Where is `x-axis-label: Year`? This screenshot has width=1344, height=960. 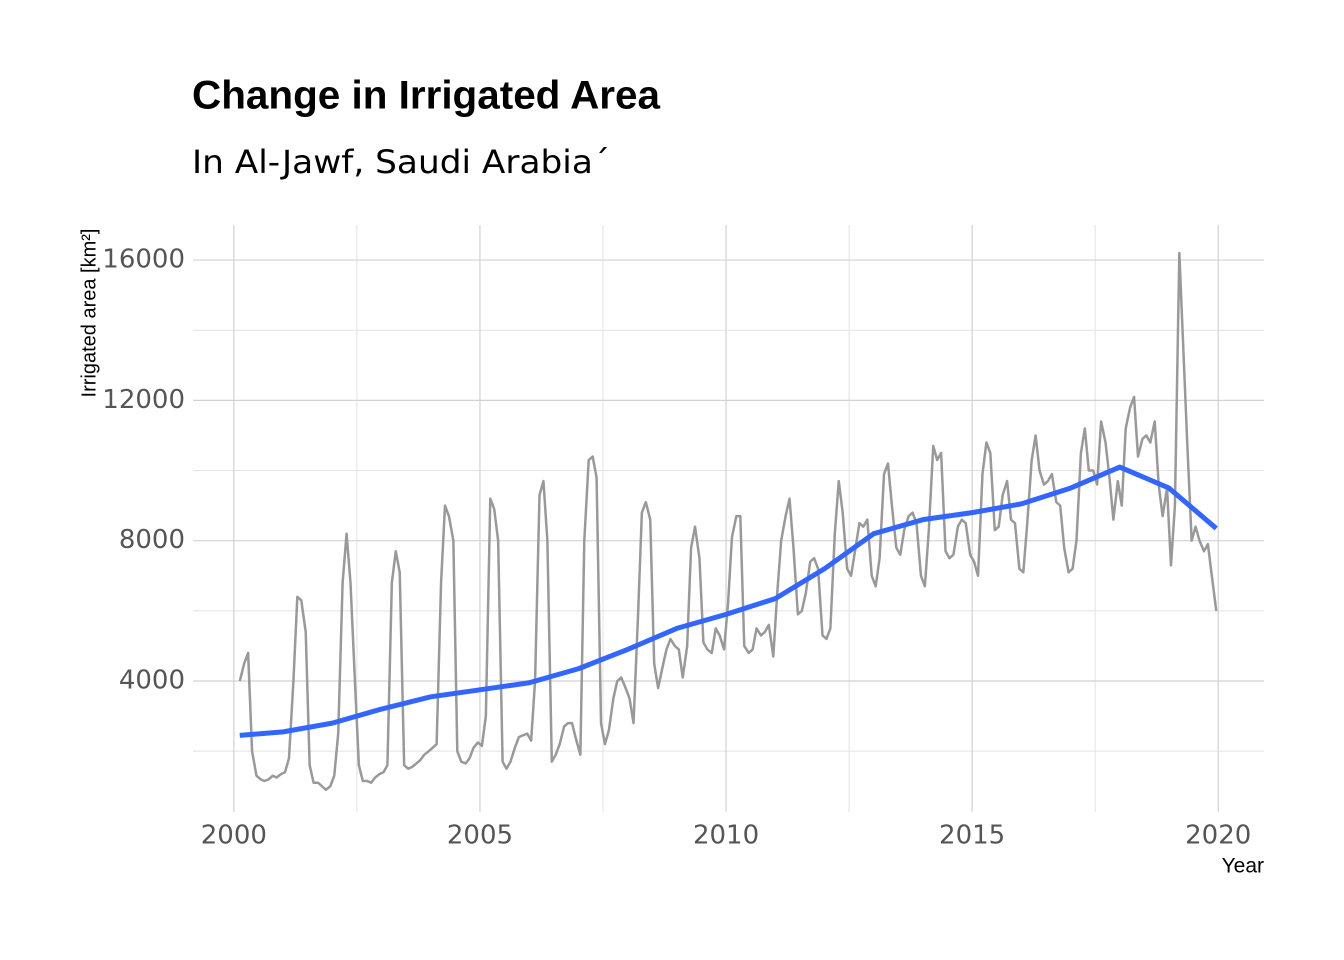 x-axis-label: Year is located at coordinates (1243, 866).